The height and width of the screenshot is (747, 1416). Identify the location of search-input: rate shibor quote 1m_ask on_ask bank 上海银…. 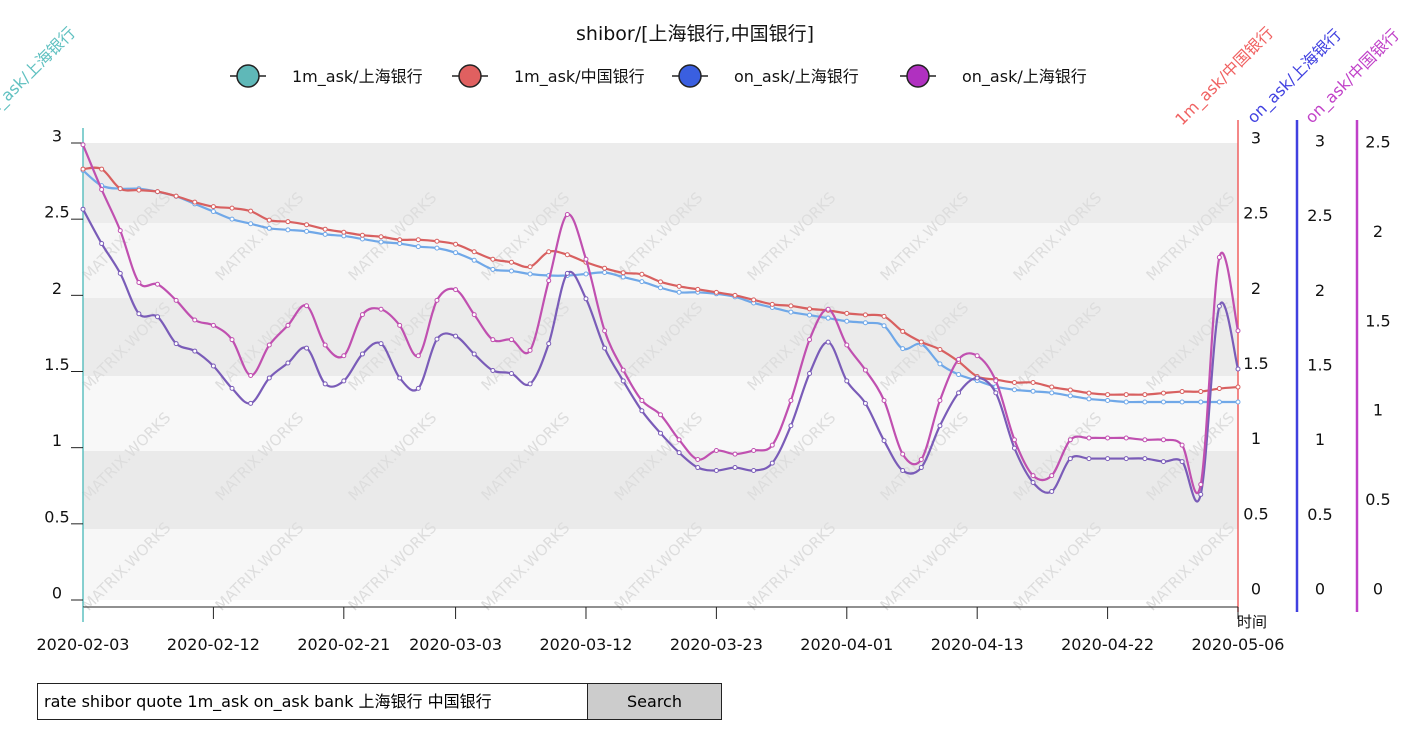
(313, 701).